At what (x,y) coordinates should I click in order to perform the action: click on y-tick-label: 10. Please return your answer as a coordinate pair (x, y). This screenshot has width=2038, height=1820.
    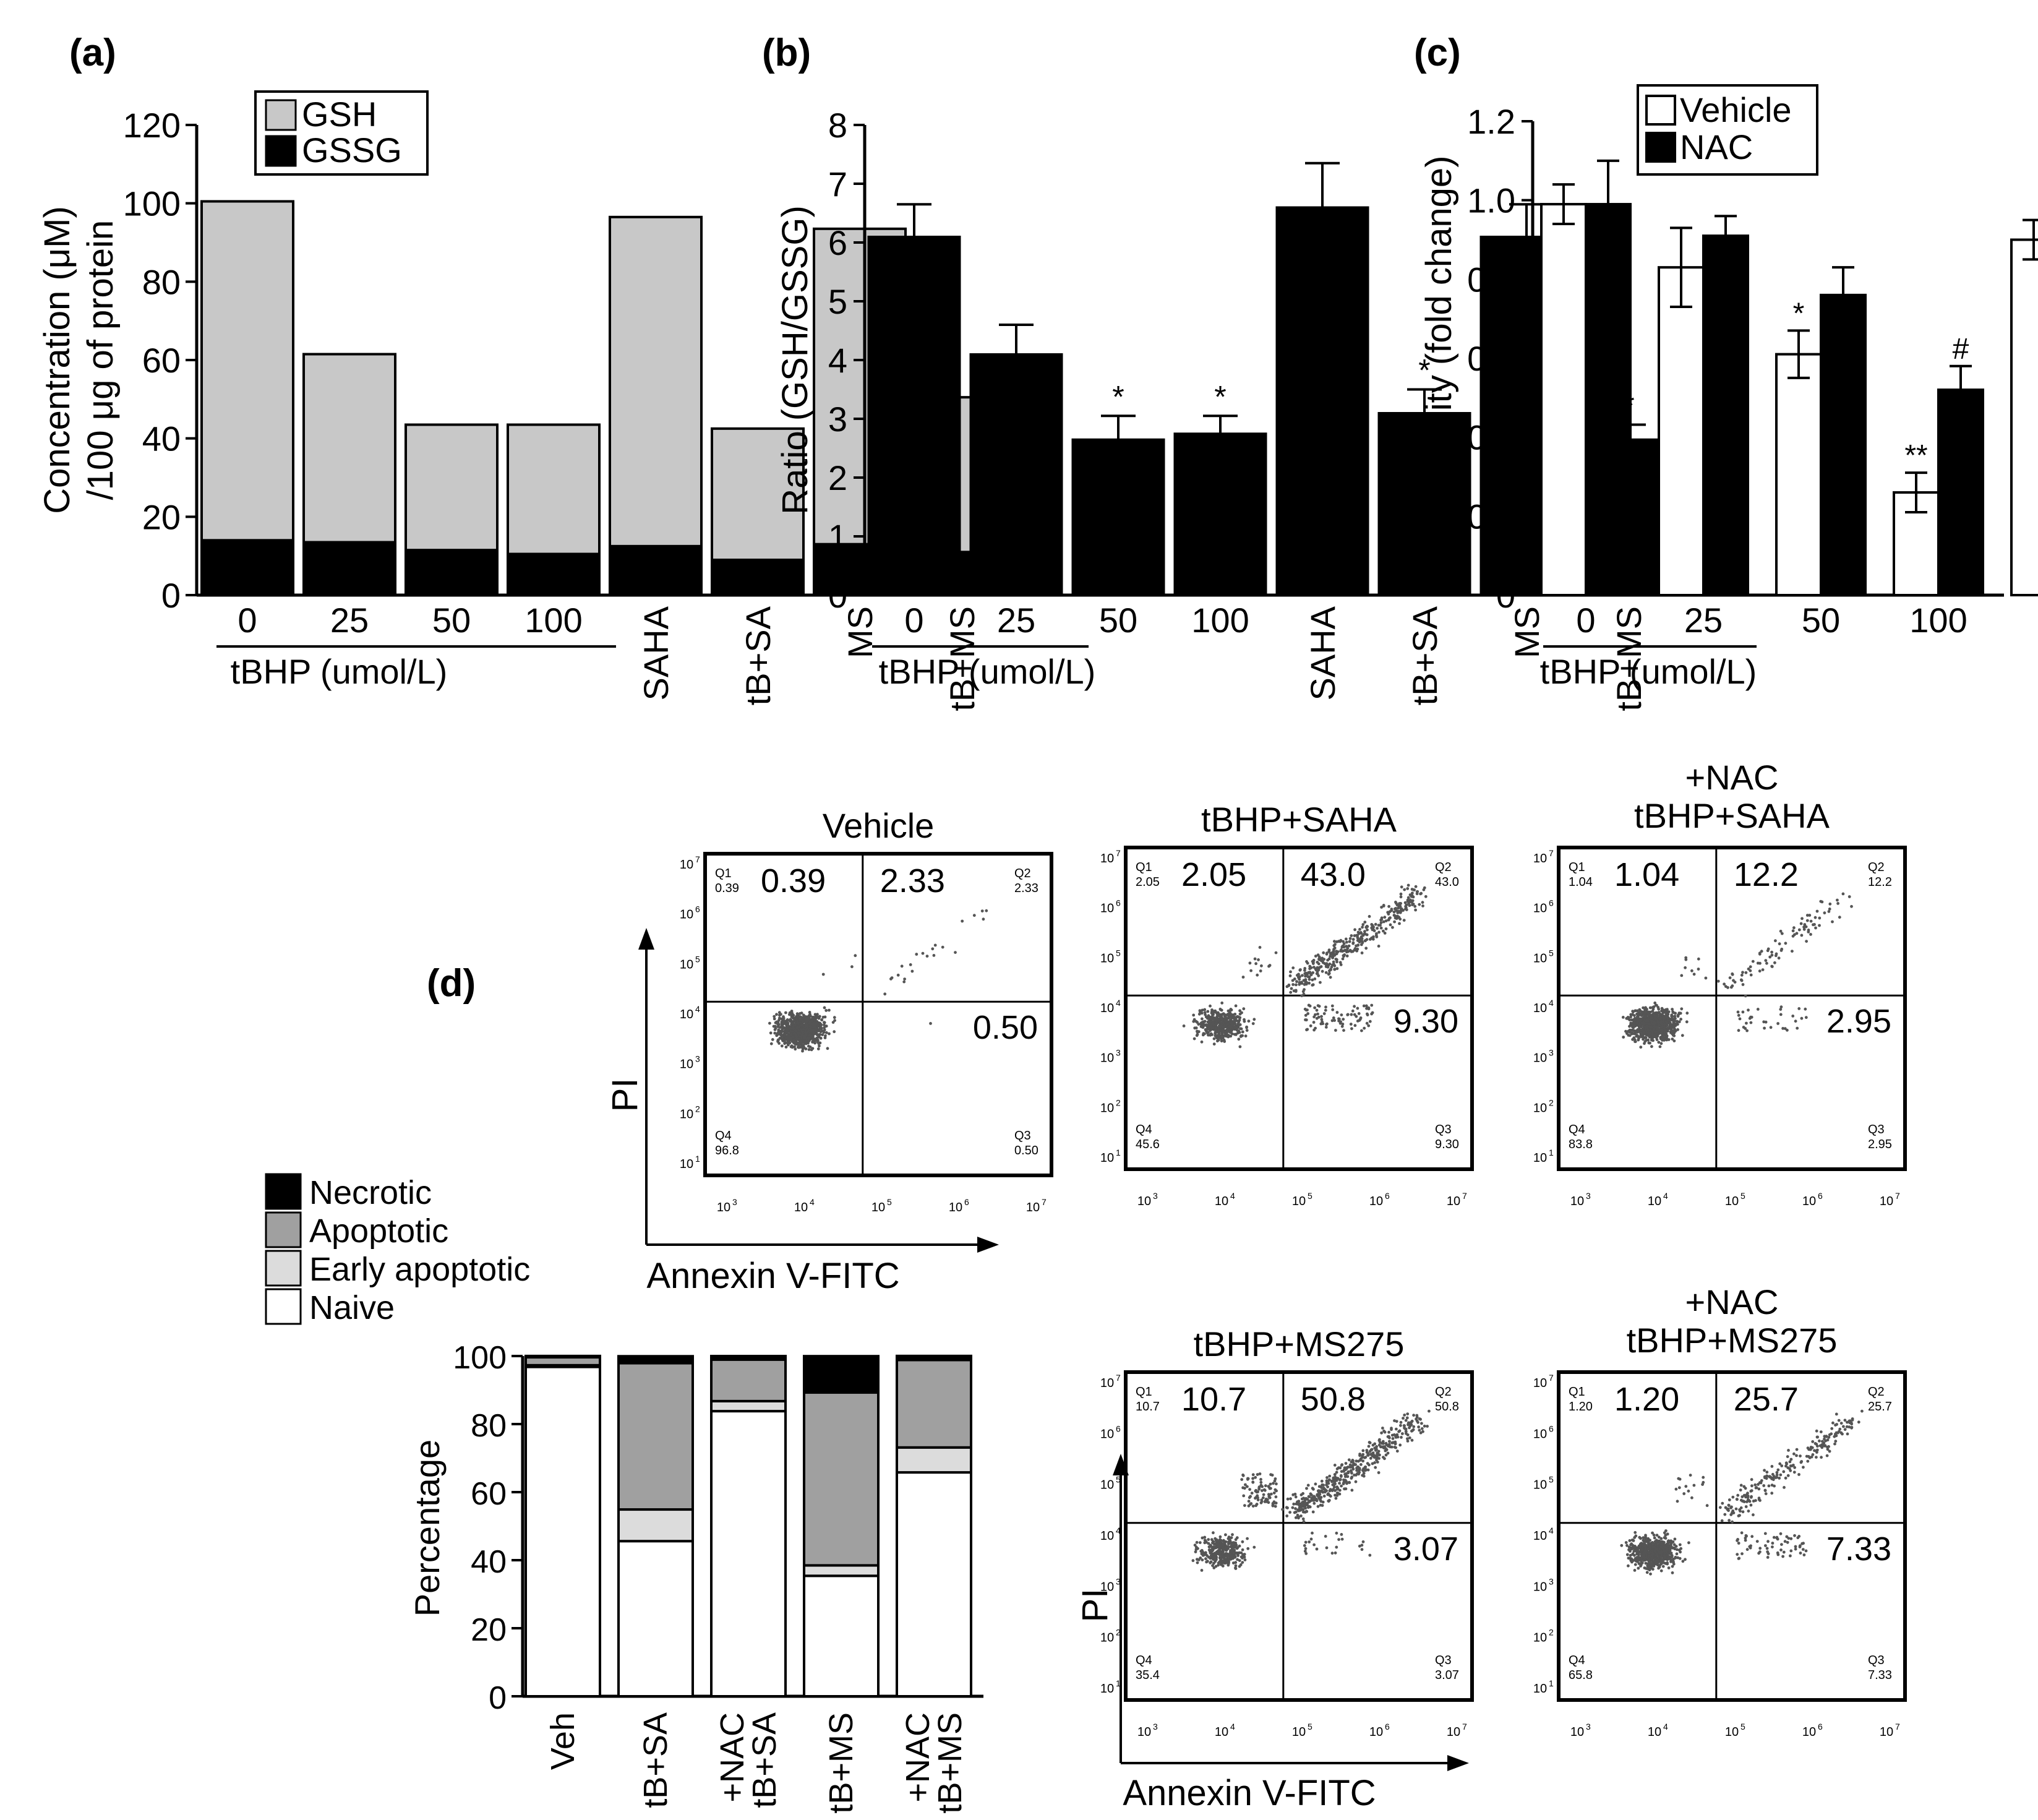
    Looking at the image, I should click on (686, 1014).